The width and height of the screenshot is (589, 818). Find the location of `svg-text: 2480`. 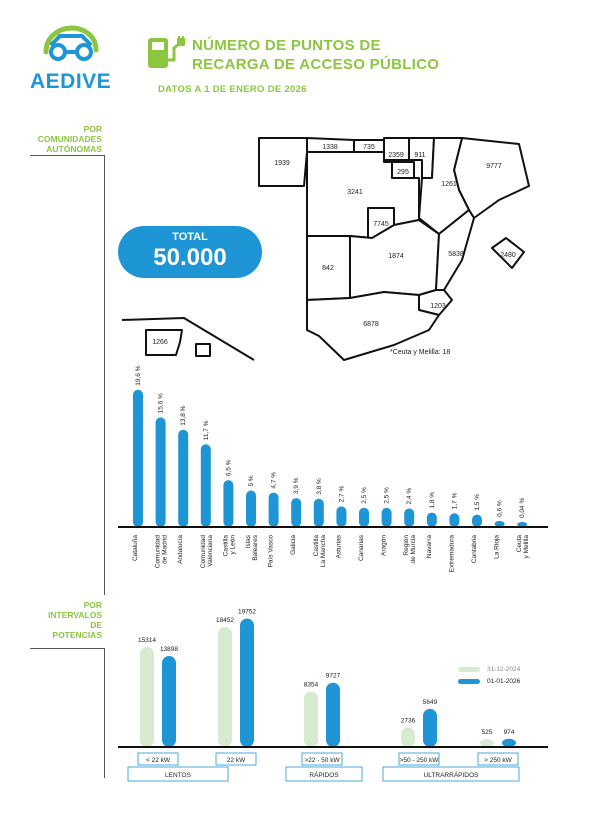

svg-text: 2480 is located at coordinates (508, 255).